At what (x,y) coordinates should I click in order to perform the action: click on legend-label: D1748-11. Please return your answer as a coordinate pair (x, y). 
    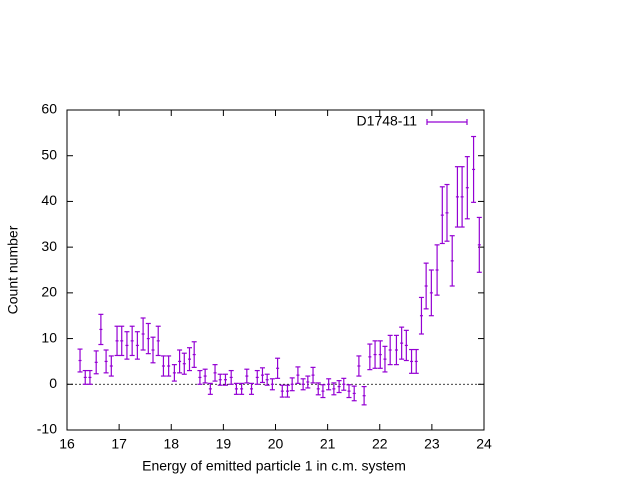
    Looking at the image, I should click on (387, 121).